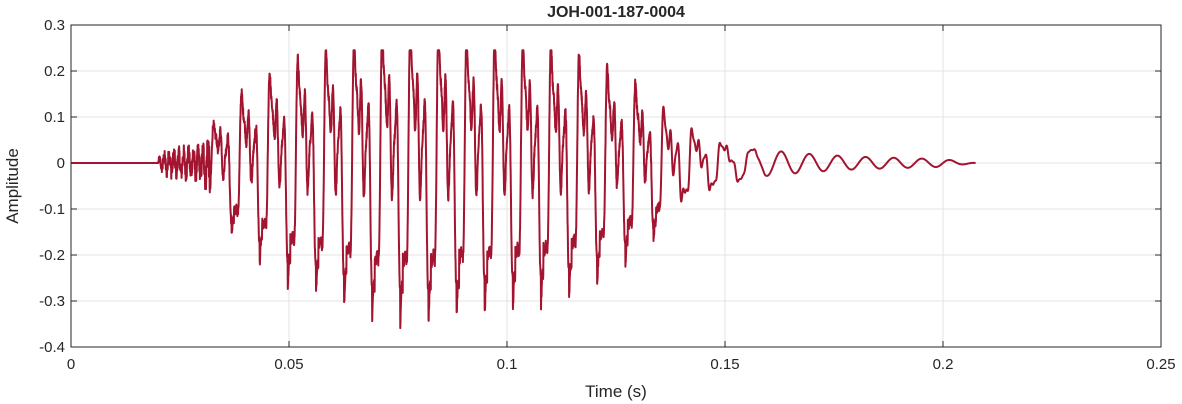 The height and width of the screenshot is (404, 1182). I want to click on y-tick-label: -0.4, so click(52, 347).